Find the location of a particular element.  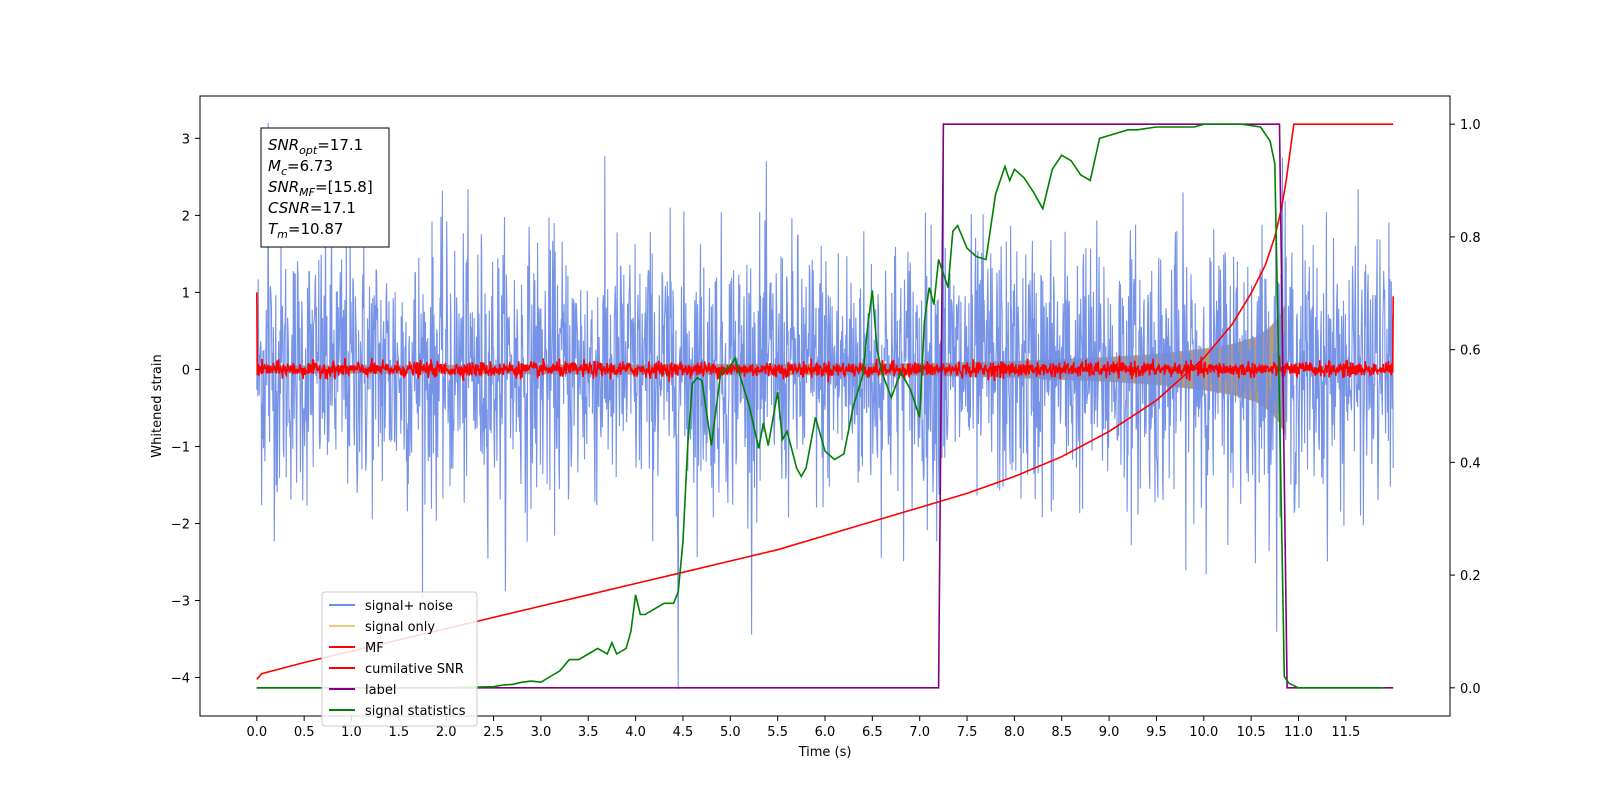

legend-label: label is located at coordinates (380, 690).